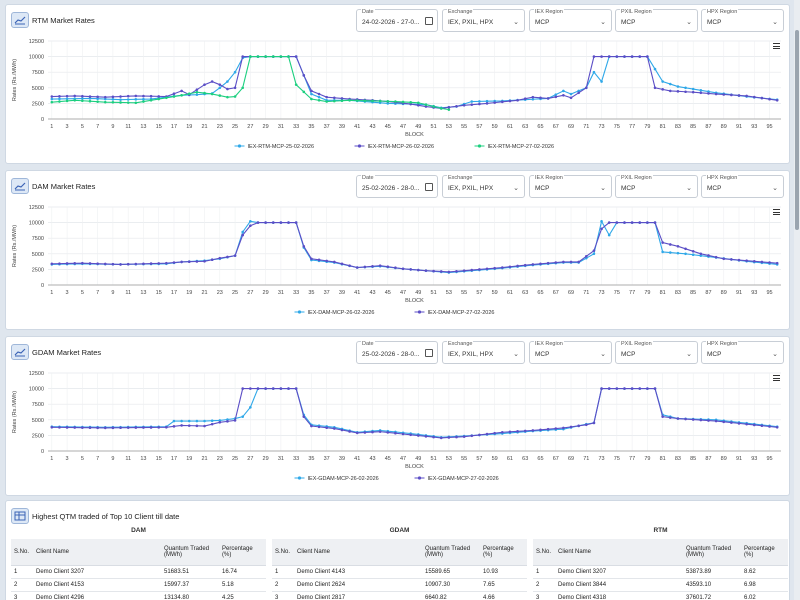 The image size is (800, 600). What do you see at coordinates (742, 352) in the screenshot?
I see `hpx-region-select: HPX Region MCP ⌄` at bounding box center [742, 352].